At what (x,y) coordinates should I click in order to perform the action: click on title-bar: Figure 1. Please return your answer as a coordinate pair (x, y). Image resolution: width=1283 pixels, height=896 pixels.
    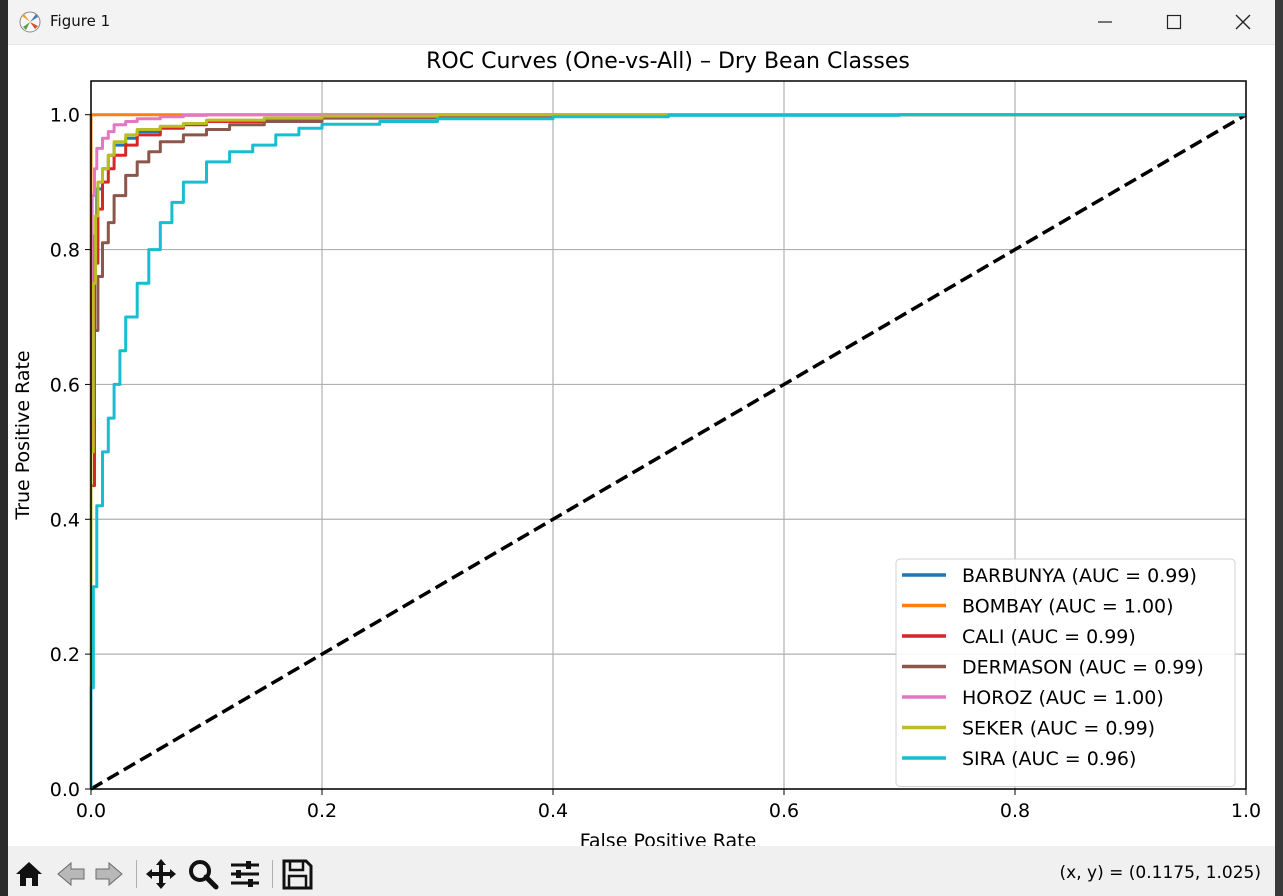
    Looking at the image, I should click on (641, 22).